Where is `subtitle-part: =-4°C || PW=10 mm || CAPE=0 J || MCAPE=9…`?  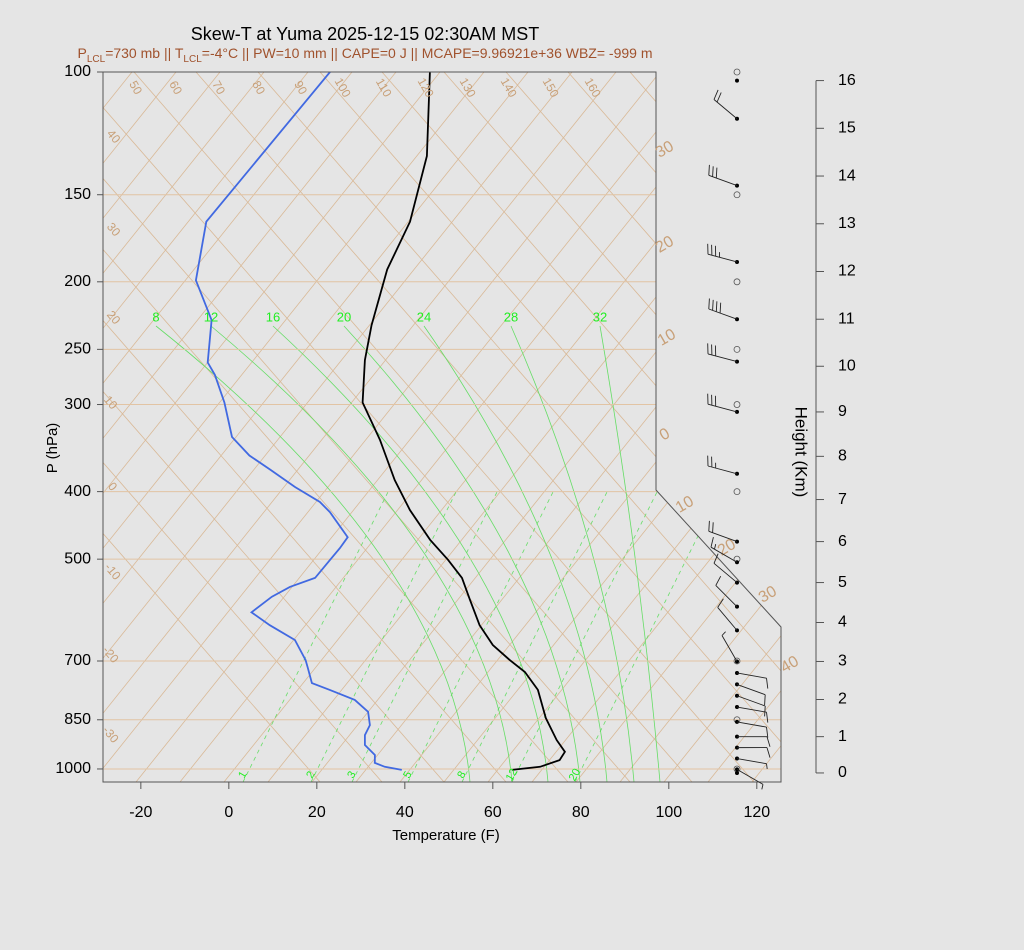
subtitle-part: =-4°C || PW=10 mm || CAPE=0 J || MCAPE=9… is located at coordinates (427, 53).